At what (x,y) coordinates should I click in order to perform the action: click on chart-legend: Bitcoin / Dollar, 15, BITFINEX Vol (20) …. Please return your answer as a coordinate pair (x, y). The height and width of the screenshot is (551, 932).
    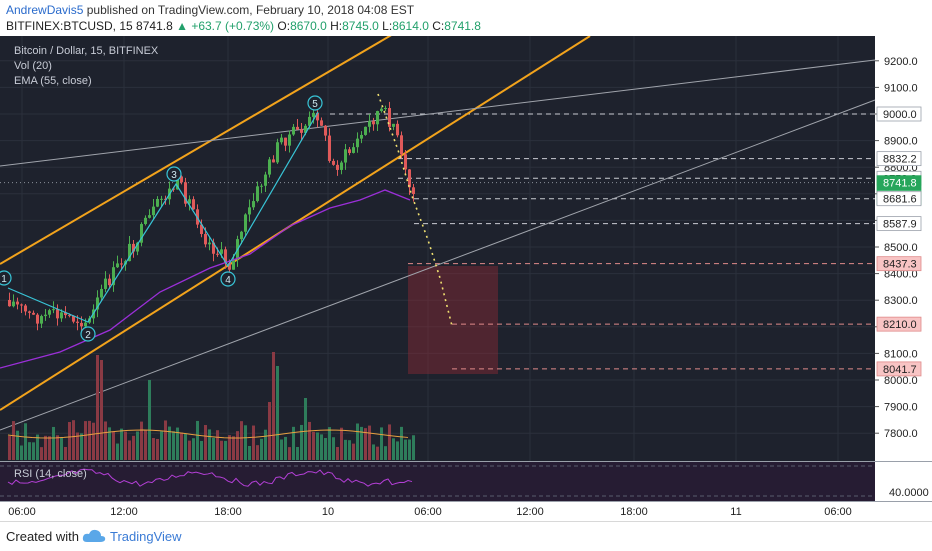
    Looking at the image, I should click on (86, 66).